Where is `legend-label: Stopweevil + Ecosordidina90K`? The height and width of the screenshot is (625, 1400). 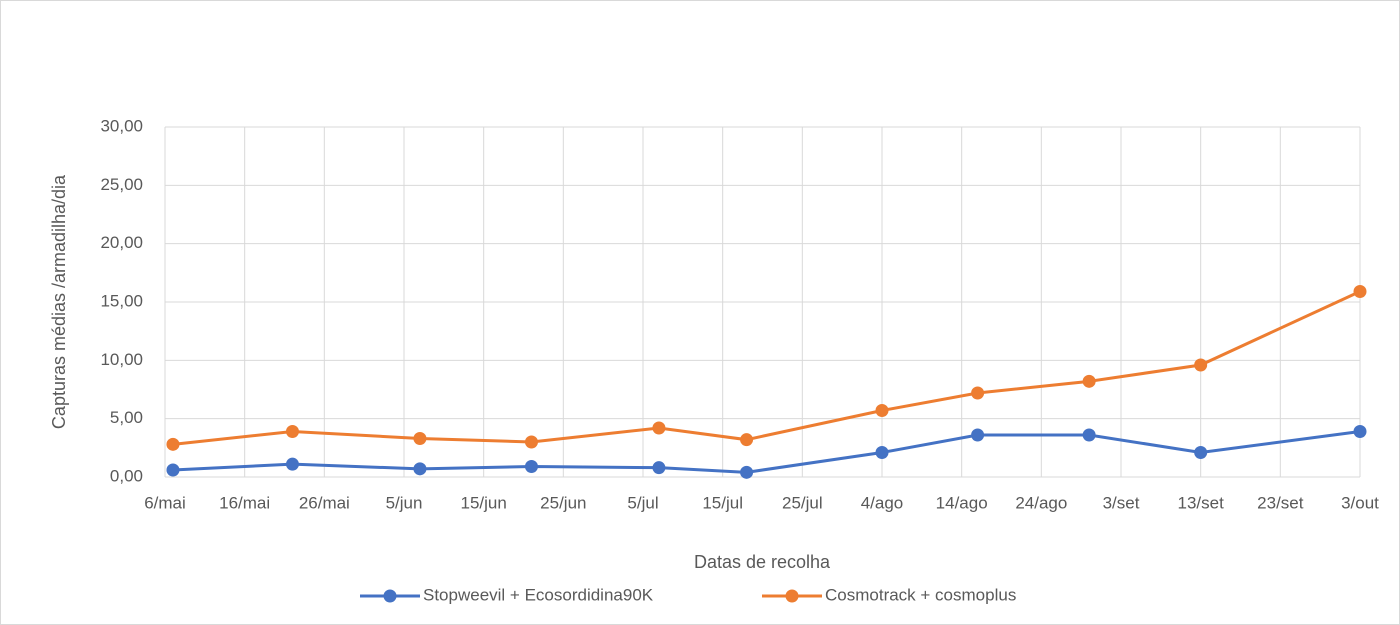
legend-label: Stopweevil + Ecosordidina90K is located at coordinates (538, 594).